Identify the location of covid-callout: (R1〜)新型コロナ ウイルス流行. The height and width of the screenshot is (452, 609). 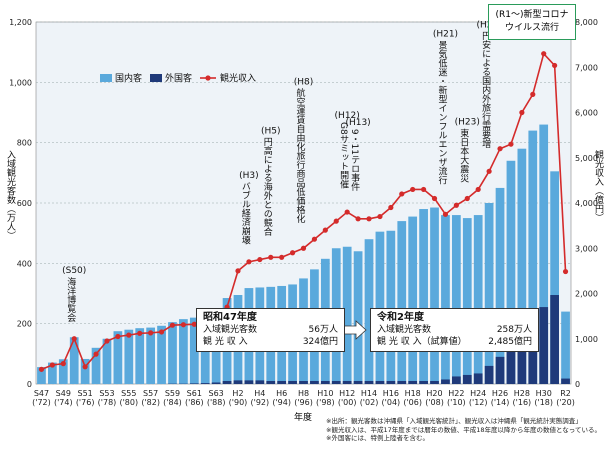
(532, 22).